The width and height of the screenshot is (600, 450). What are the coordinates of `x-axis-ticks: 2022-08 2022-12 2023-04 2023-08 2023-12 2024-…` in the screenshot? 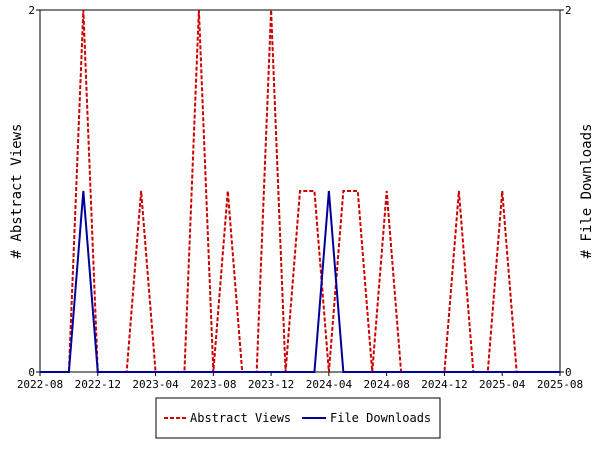 It's located at (300, 381).